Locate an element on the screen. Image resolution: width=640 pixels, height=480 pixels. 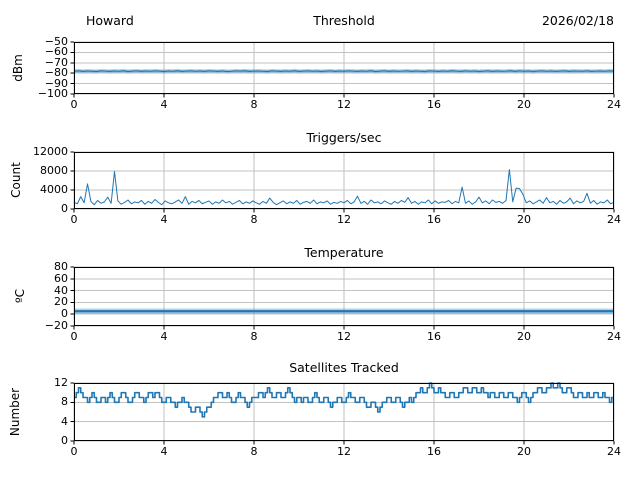
y-tick-label: 80 is located at coordinates (61, 266).